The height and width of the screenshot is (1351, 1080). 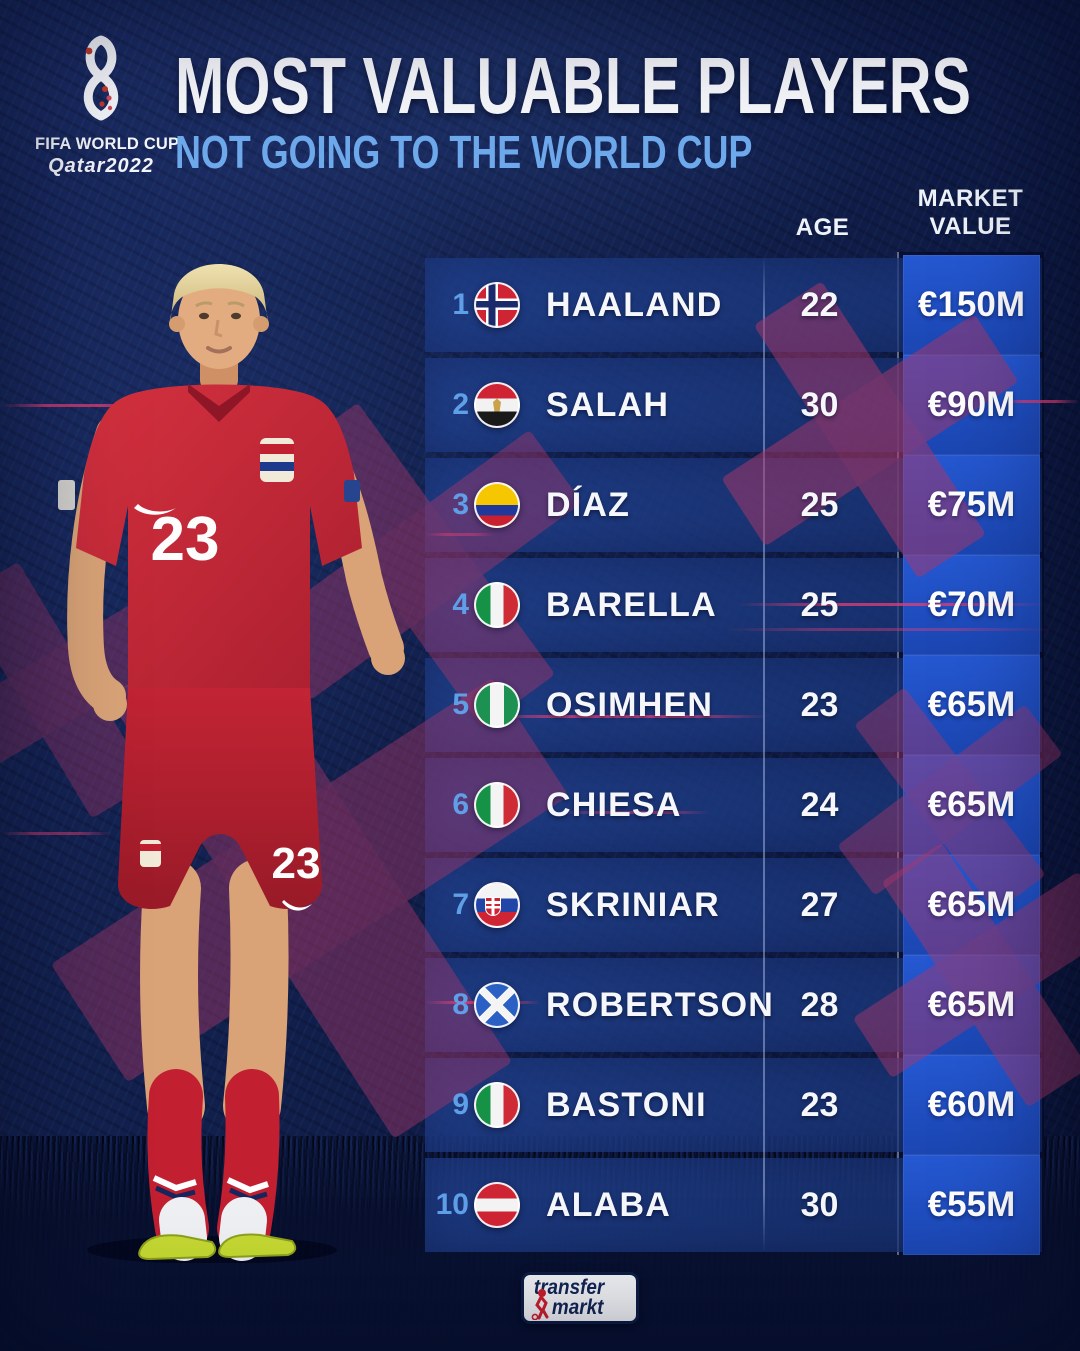 What do you see at coordinates (822, 227) in the screenshot?
I see `column-header-age: AGE` at bounding box center [822, 227].